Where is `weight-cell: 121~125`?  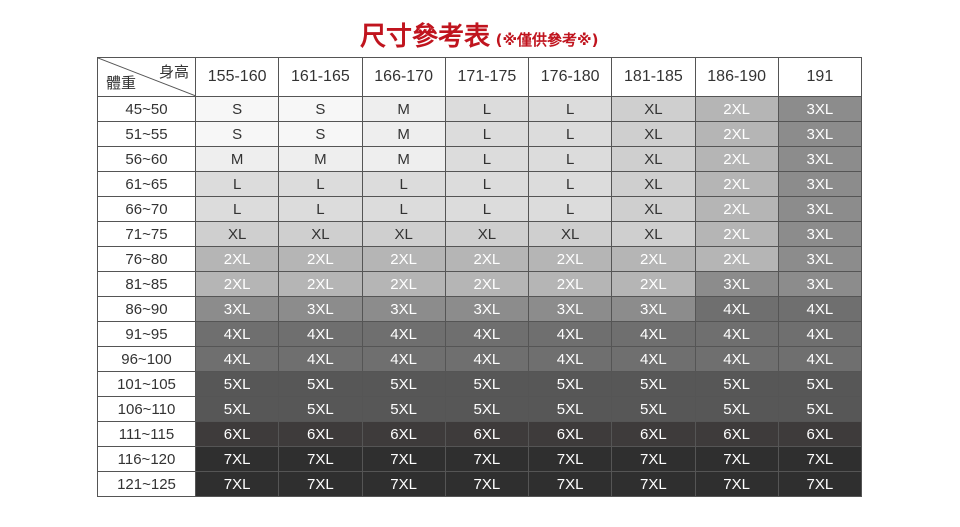
weight-cell: 121~125 is located at coordinates (146, 484).